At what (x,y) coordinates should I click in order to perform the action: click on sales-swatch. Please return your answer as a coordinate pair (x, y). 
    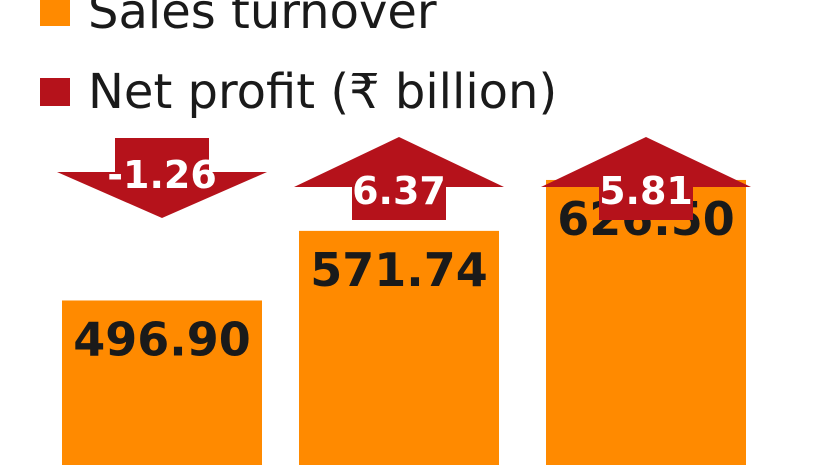
    Looking at the image, I should click on (55, 13).